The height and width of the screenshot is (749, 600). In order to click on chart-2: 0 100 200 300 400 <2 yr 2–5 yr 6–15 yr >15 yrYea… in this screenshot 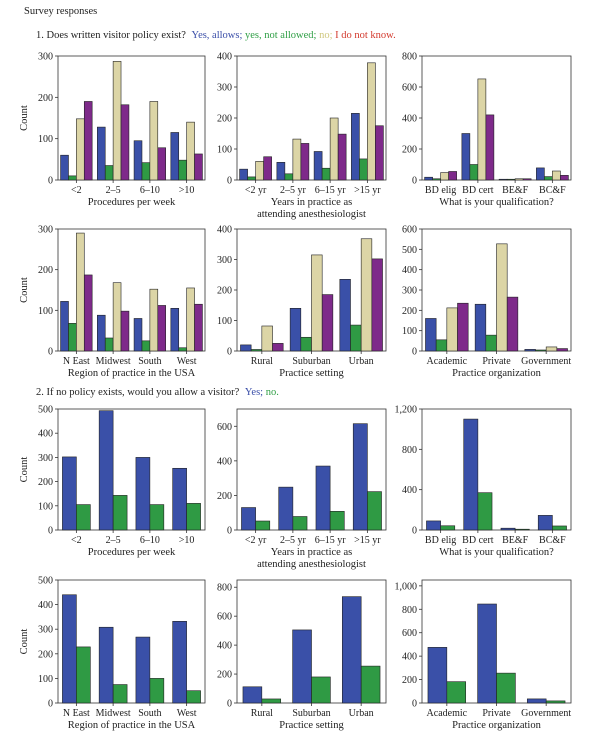, I will do `click(302, 136)`.